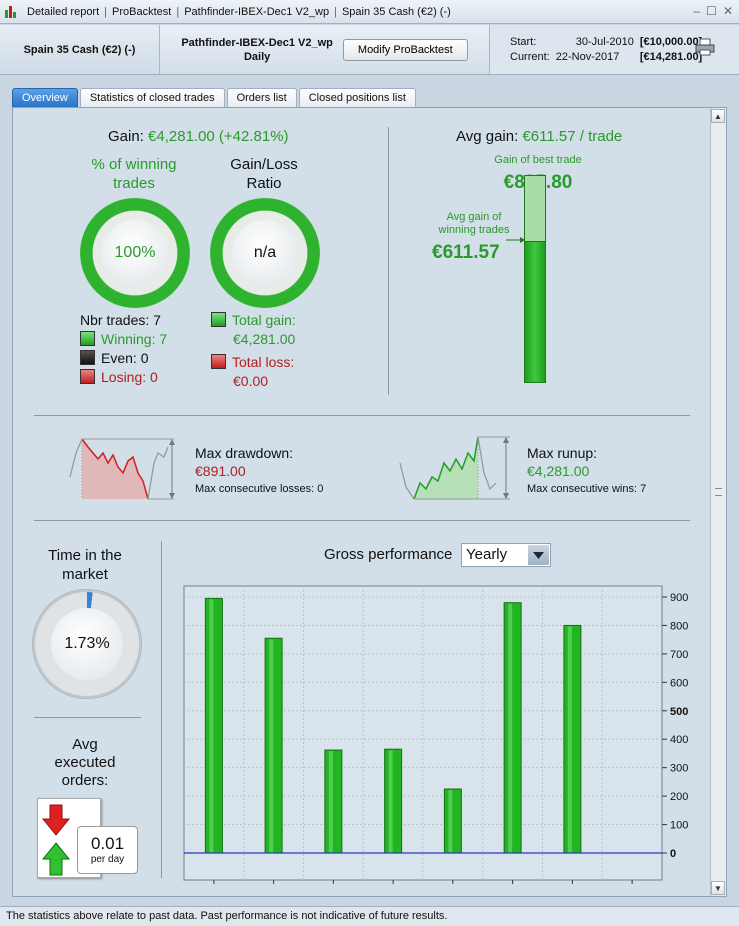 The width and height of the screenshot is (739, 926). I want to click on avg-gain-bar, so click(535, 279).